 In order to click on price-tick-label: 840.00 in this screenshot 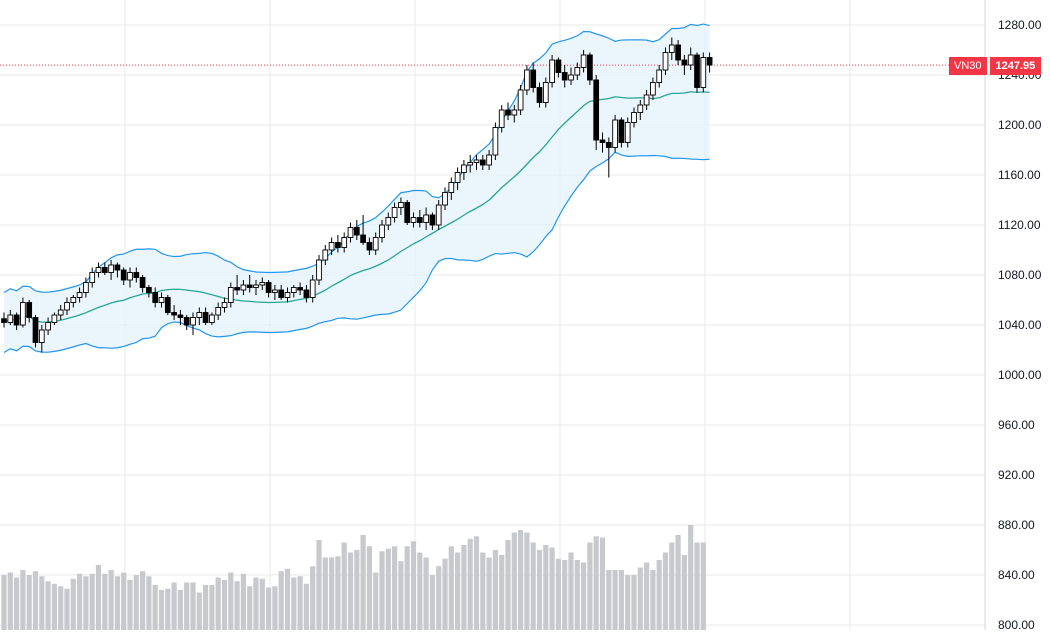, I will do `click(1016, 575)`.